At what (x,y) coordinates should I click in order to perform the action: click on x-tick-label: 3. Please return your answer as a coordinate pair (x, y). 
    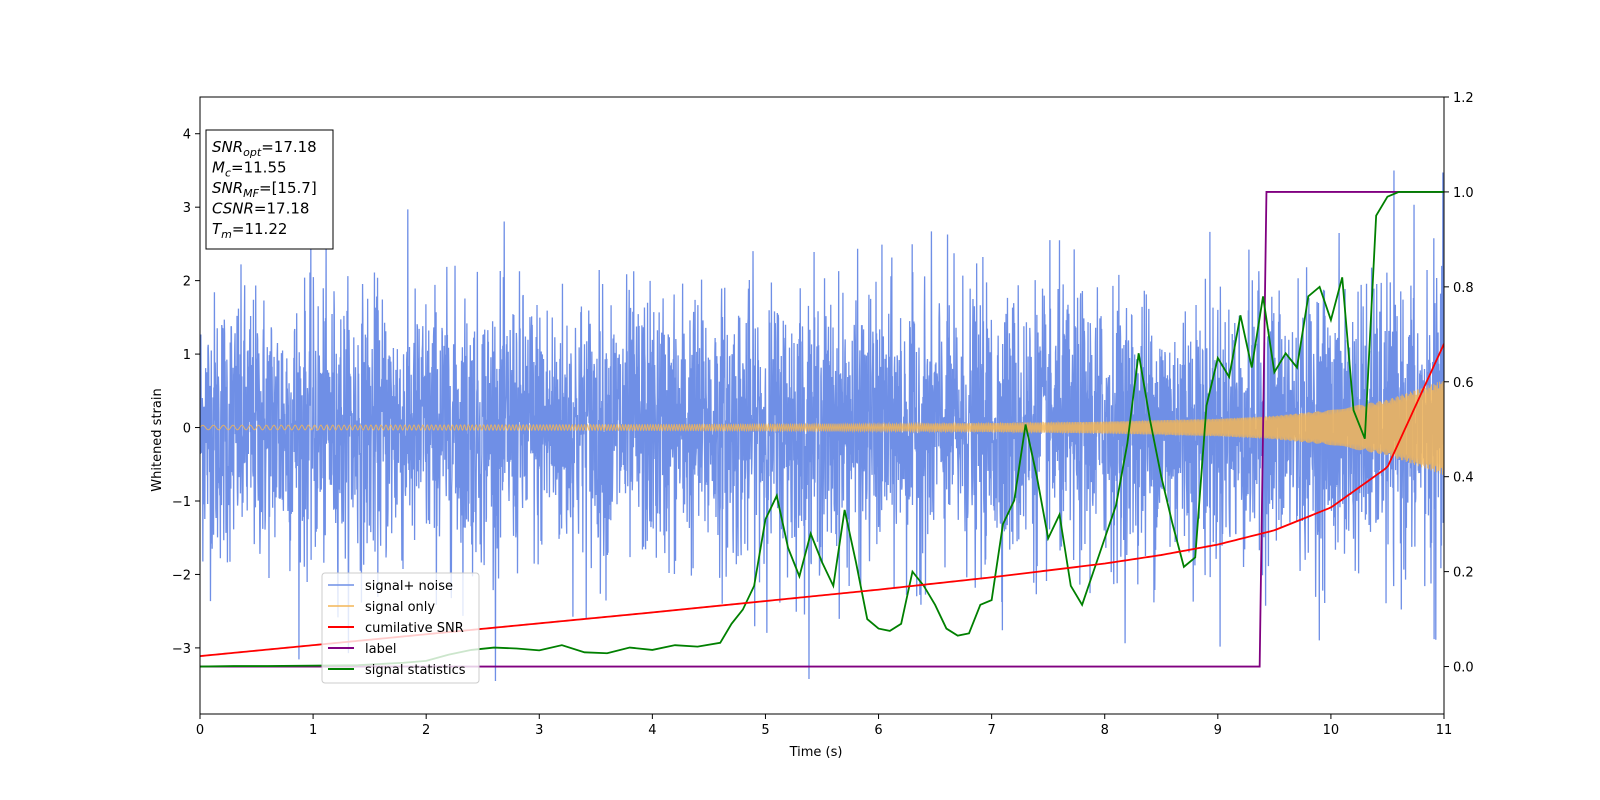
    Looking at the image, I should click on (539, 730).